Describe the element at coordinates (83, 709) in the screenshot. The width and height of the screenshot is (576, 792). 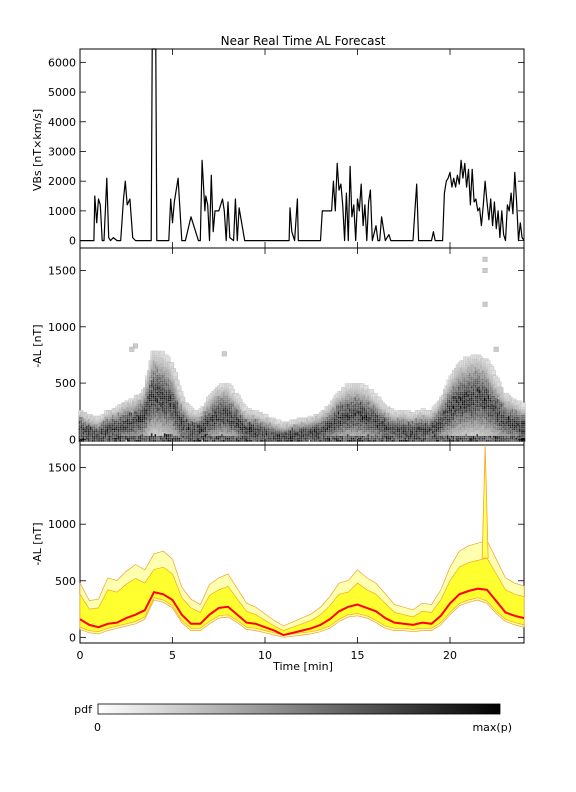
I see `colorbar-label: pdf` at that location.